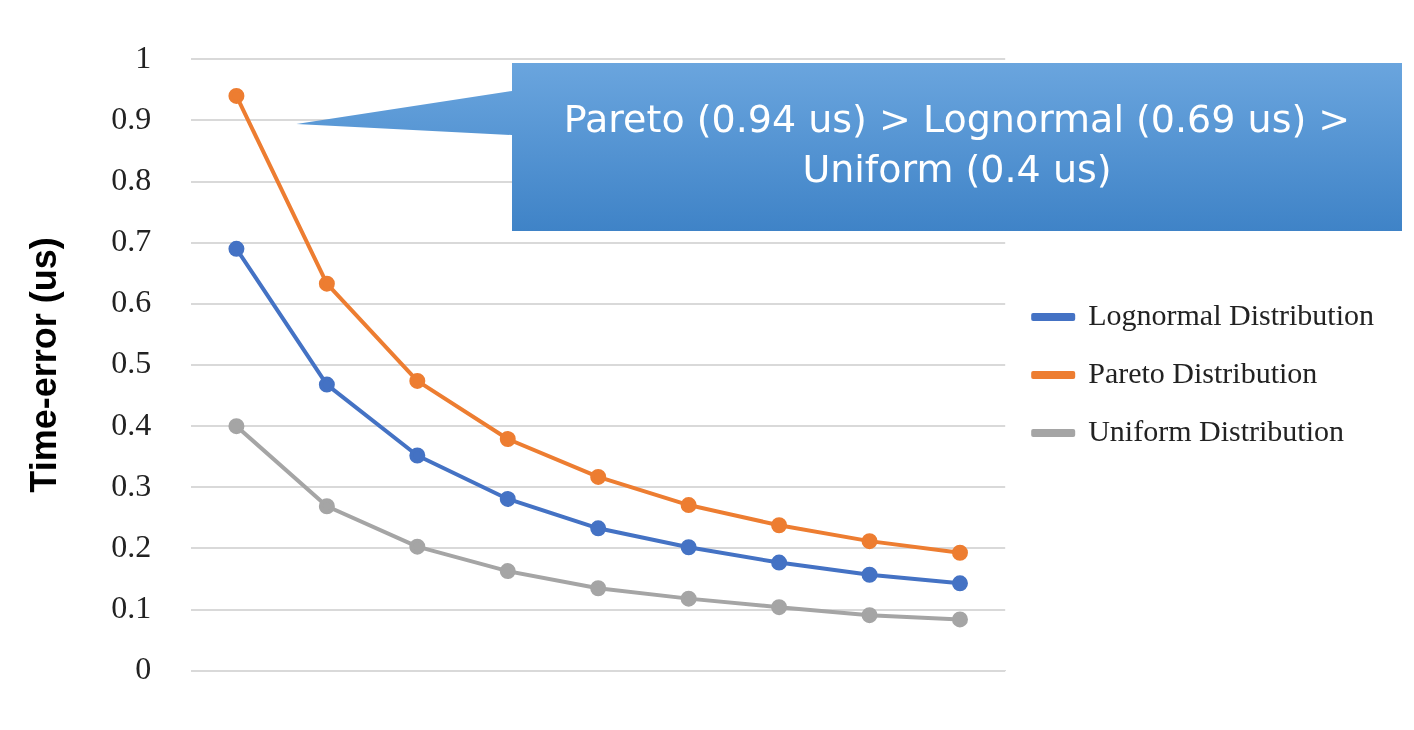 Image resolution: width=1414 pixels, height=730 pixels. What do you see at coordinates (131, 240) in the screenshot?
I see `y-tick-label: 0.7` at bounding box center [131, 240].